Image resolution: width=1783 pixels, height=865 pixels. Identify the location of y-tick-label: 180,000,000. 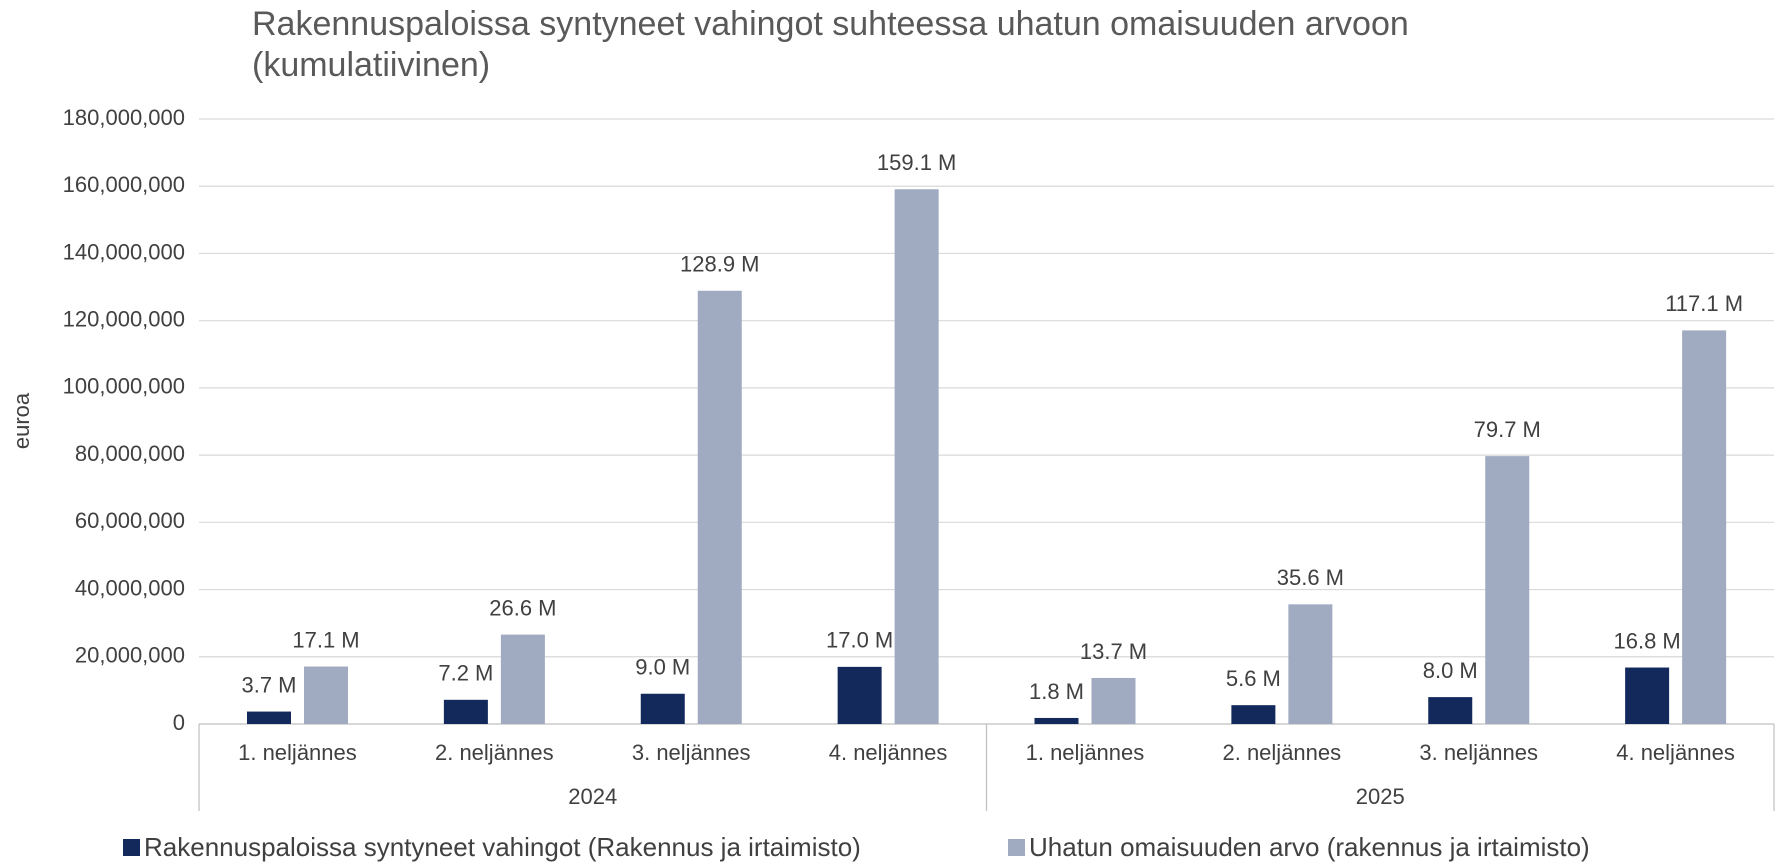
(124, 117).